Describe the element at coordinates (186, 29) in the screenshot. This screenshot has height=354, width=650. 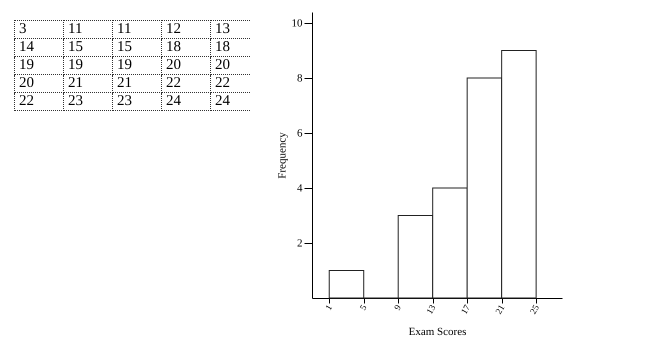
I see `text: 12` at that location.